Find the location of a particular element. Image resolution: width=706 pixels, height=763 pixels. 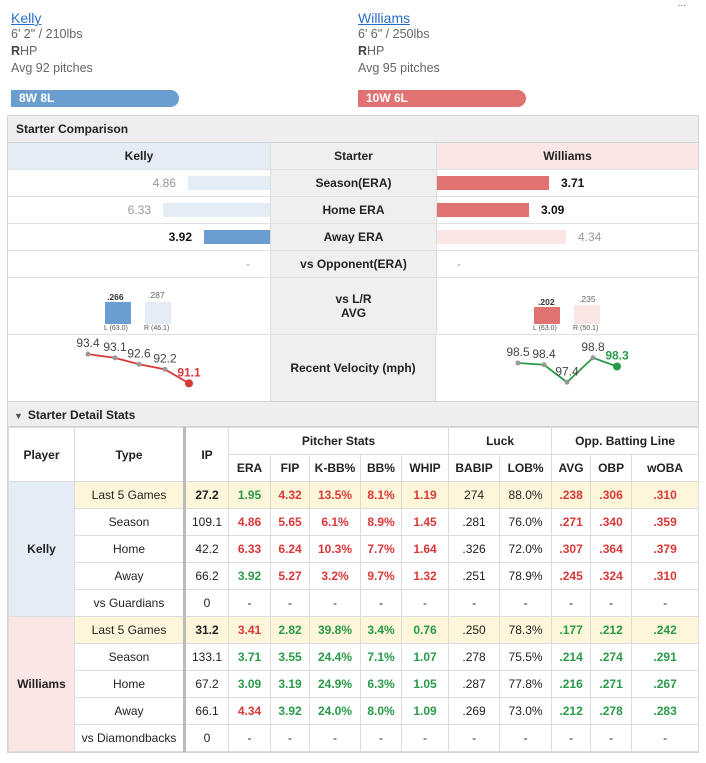

away-stat-value: 4.86 is located at coordinates (164, 183).